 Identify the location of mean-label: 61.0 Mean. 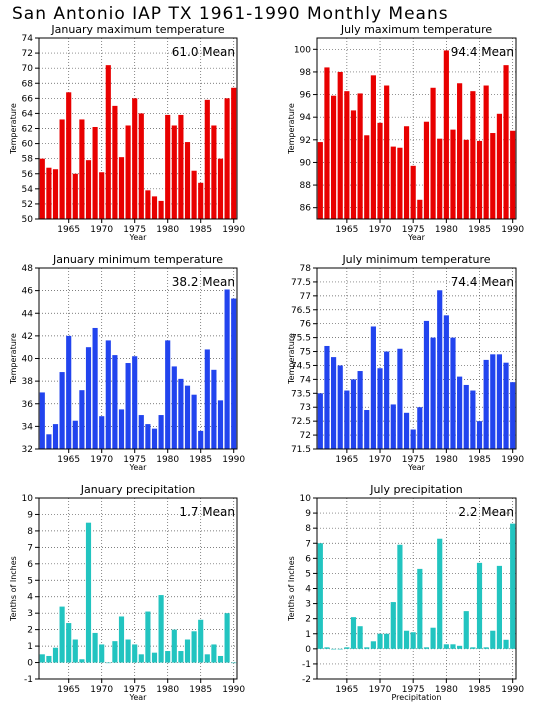
(203, 52).